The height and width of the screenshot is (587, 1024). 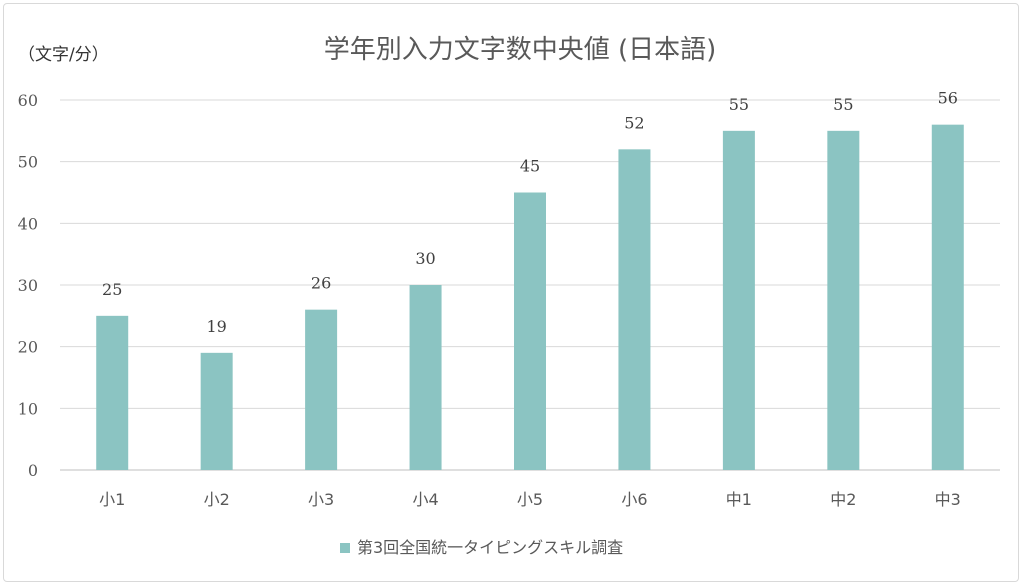 What do you see at coordinates (28, 408) in the screenshot?
I see `y-tick-label: 10` at bounding box center [28, 408].